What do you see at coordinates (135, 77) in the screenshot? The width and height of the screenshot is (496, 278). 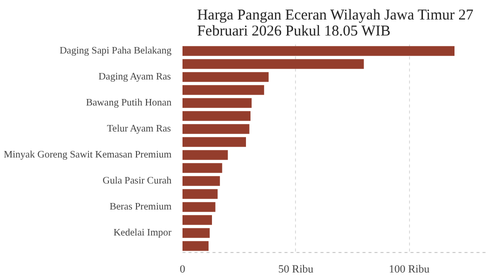 I see `y-tick-label: Daging Ayam Ras` at bounding box center [135, 77].